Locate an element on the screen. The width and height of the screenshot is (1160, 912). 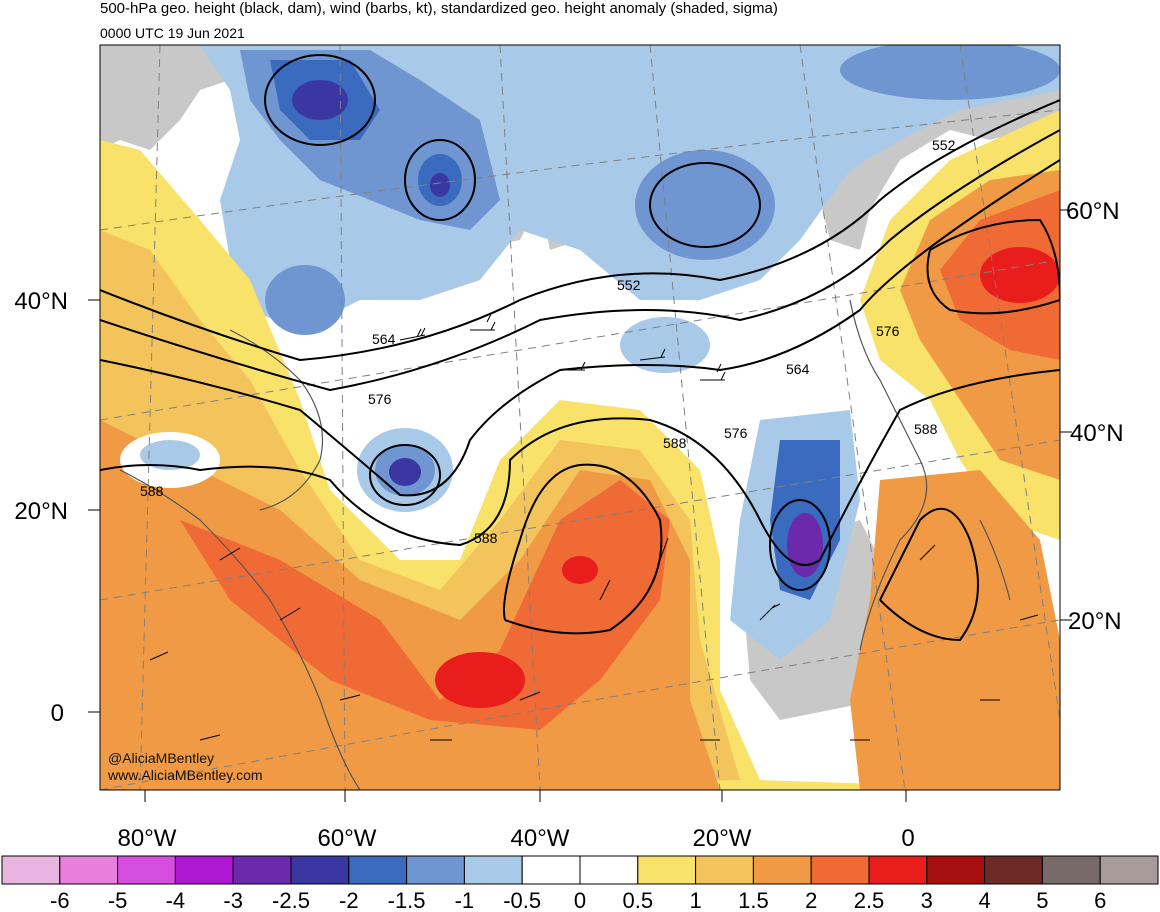
contour-label-588-gulf: 588 is located at coordinates (152, 491).